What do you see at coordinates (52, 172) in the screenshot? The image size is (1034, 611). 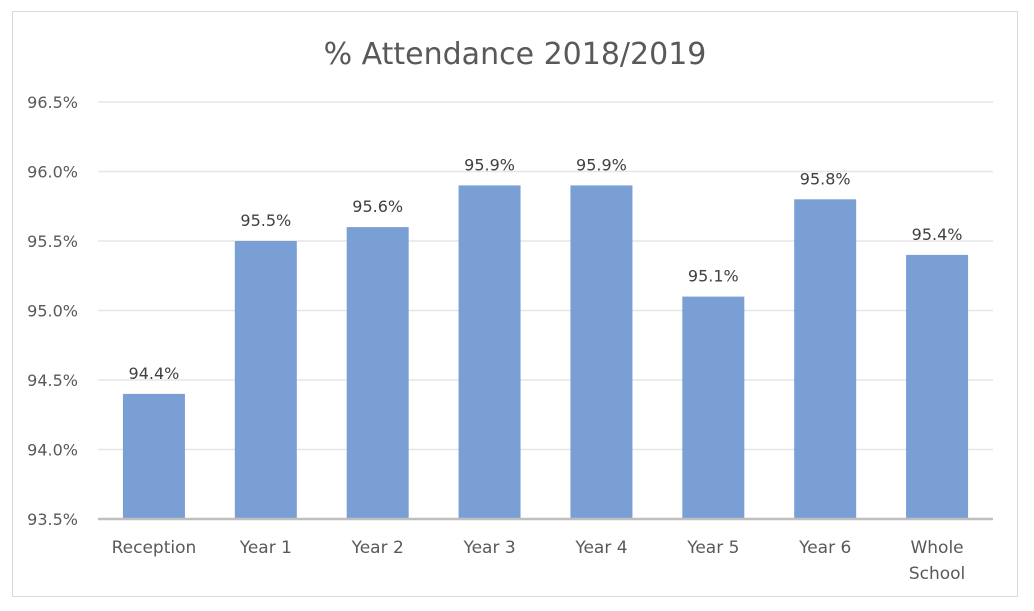 I see `y-tick-label: 96.0%` at bounding box center [52, 172].